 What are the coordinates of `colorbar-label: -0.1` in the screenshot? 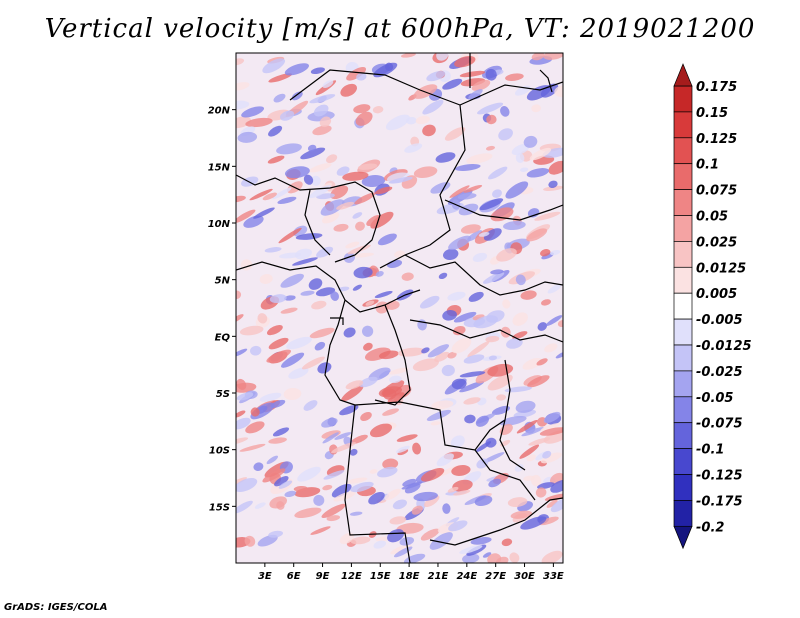 It's located at (710, 450).